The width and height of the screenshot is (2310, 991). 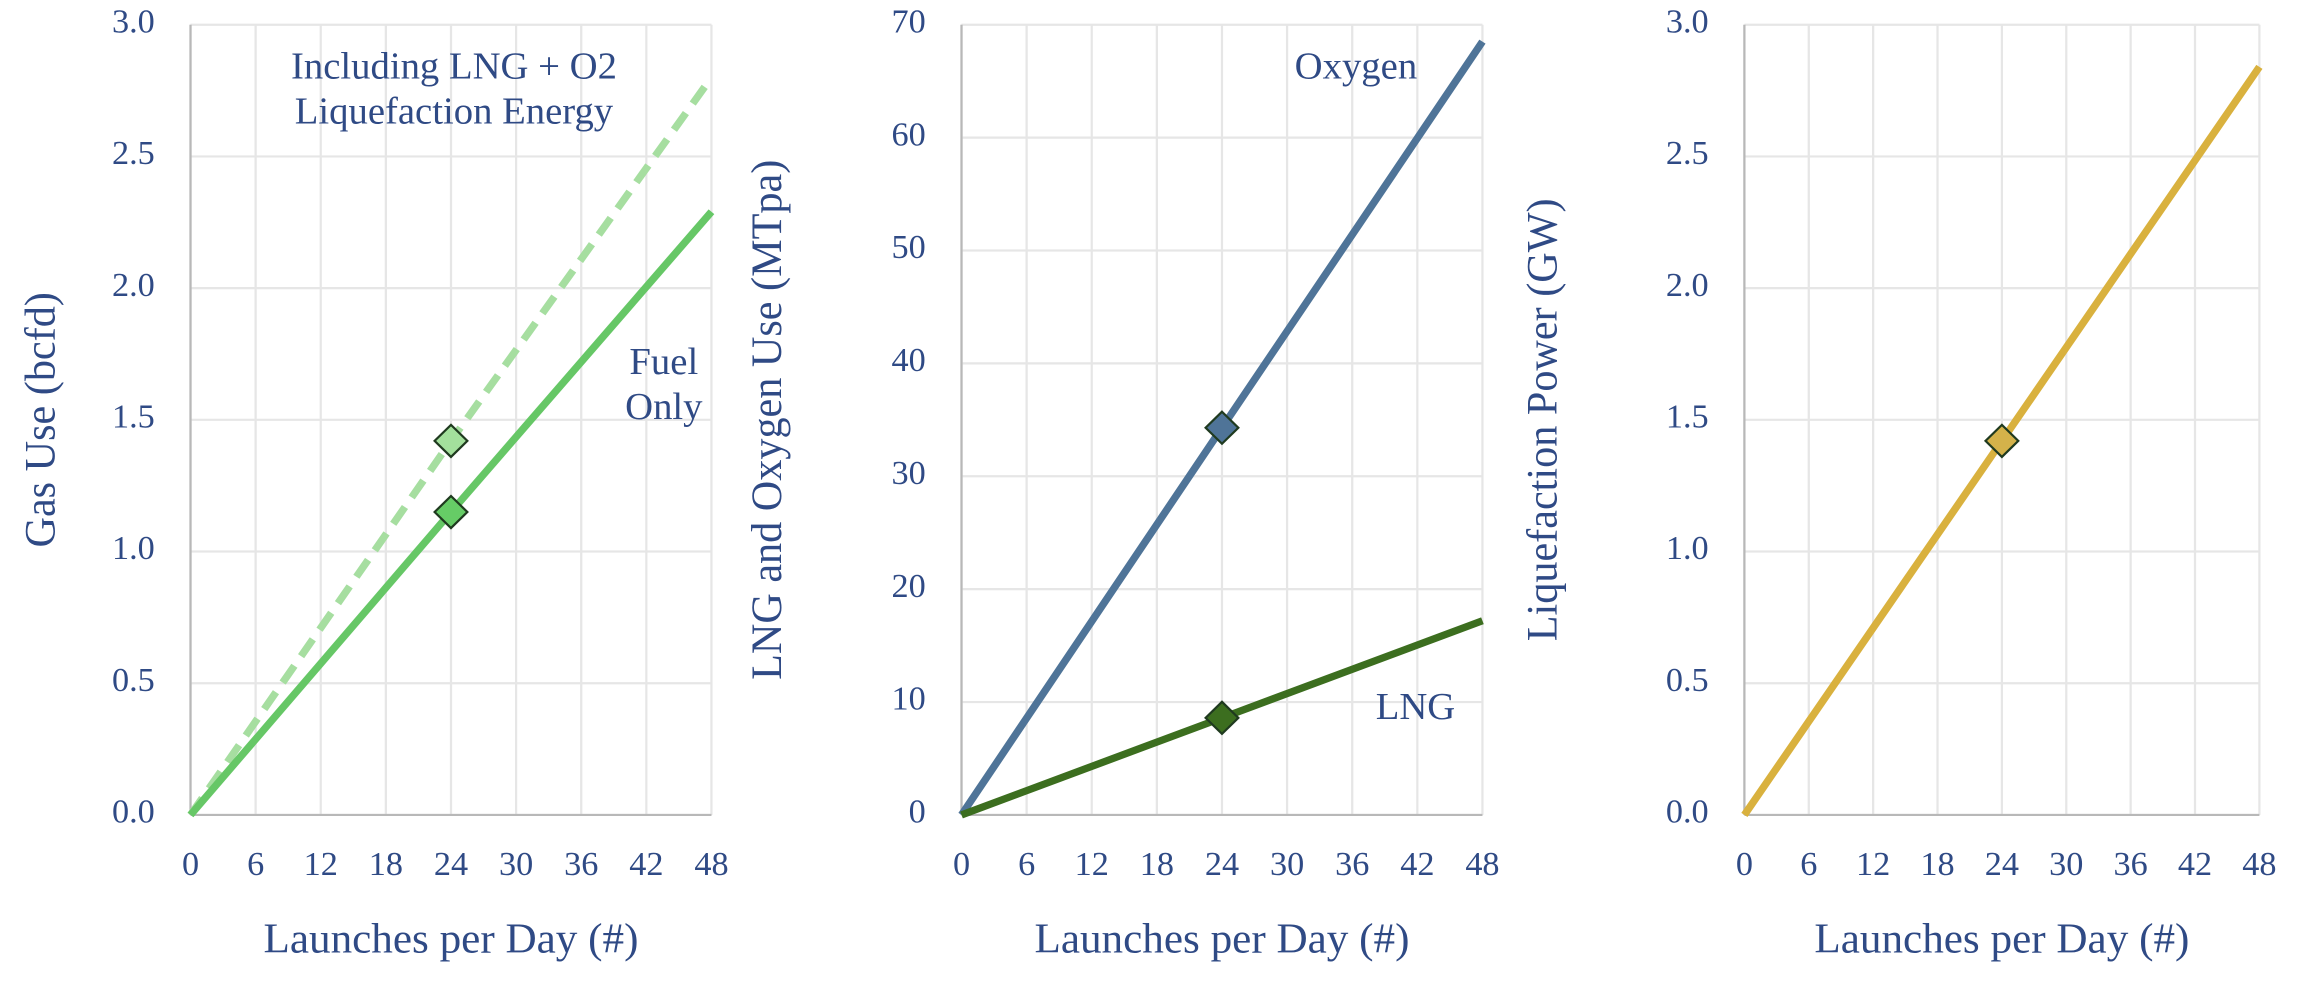 I want to click on series-label-text: Fuel Only, so click(x=664, y=384).